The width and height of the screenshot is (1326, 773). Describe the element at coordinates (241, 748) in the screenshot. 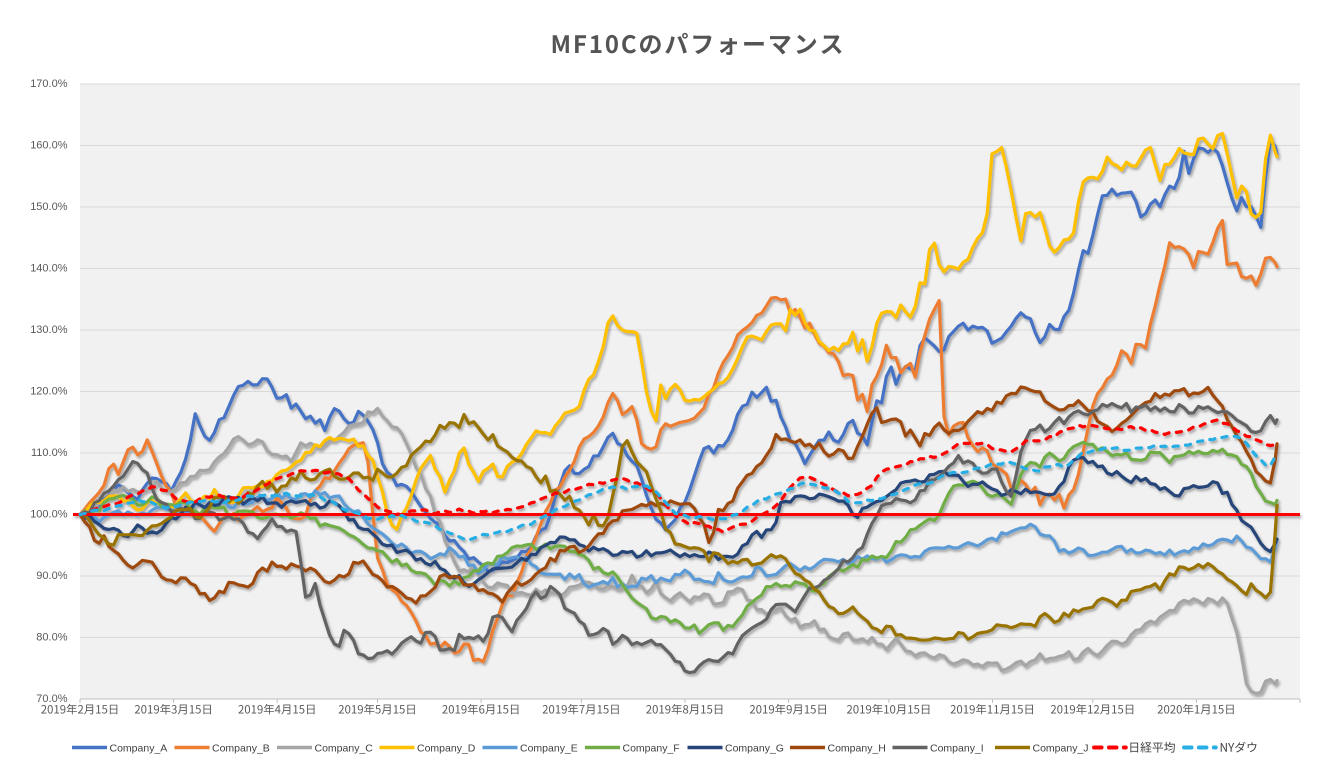

I see `svg-text: Company_B` at that location.